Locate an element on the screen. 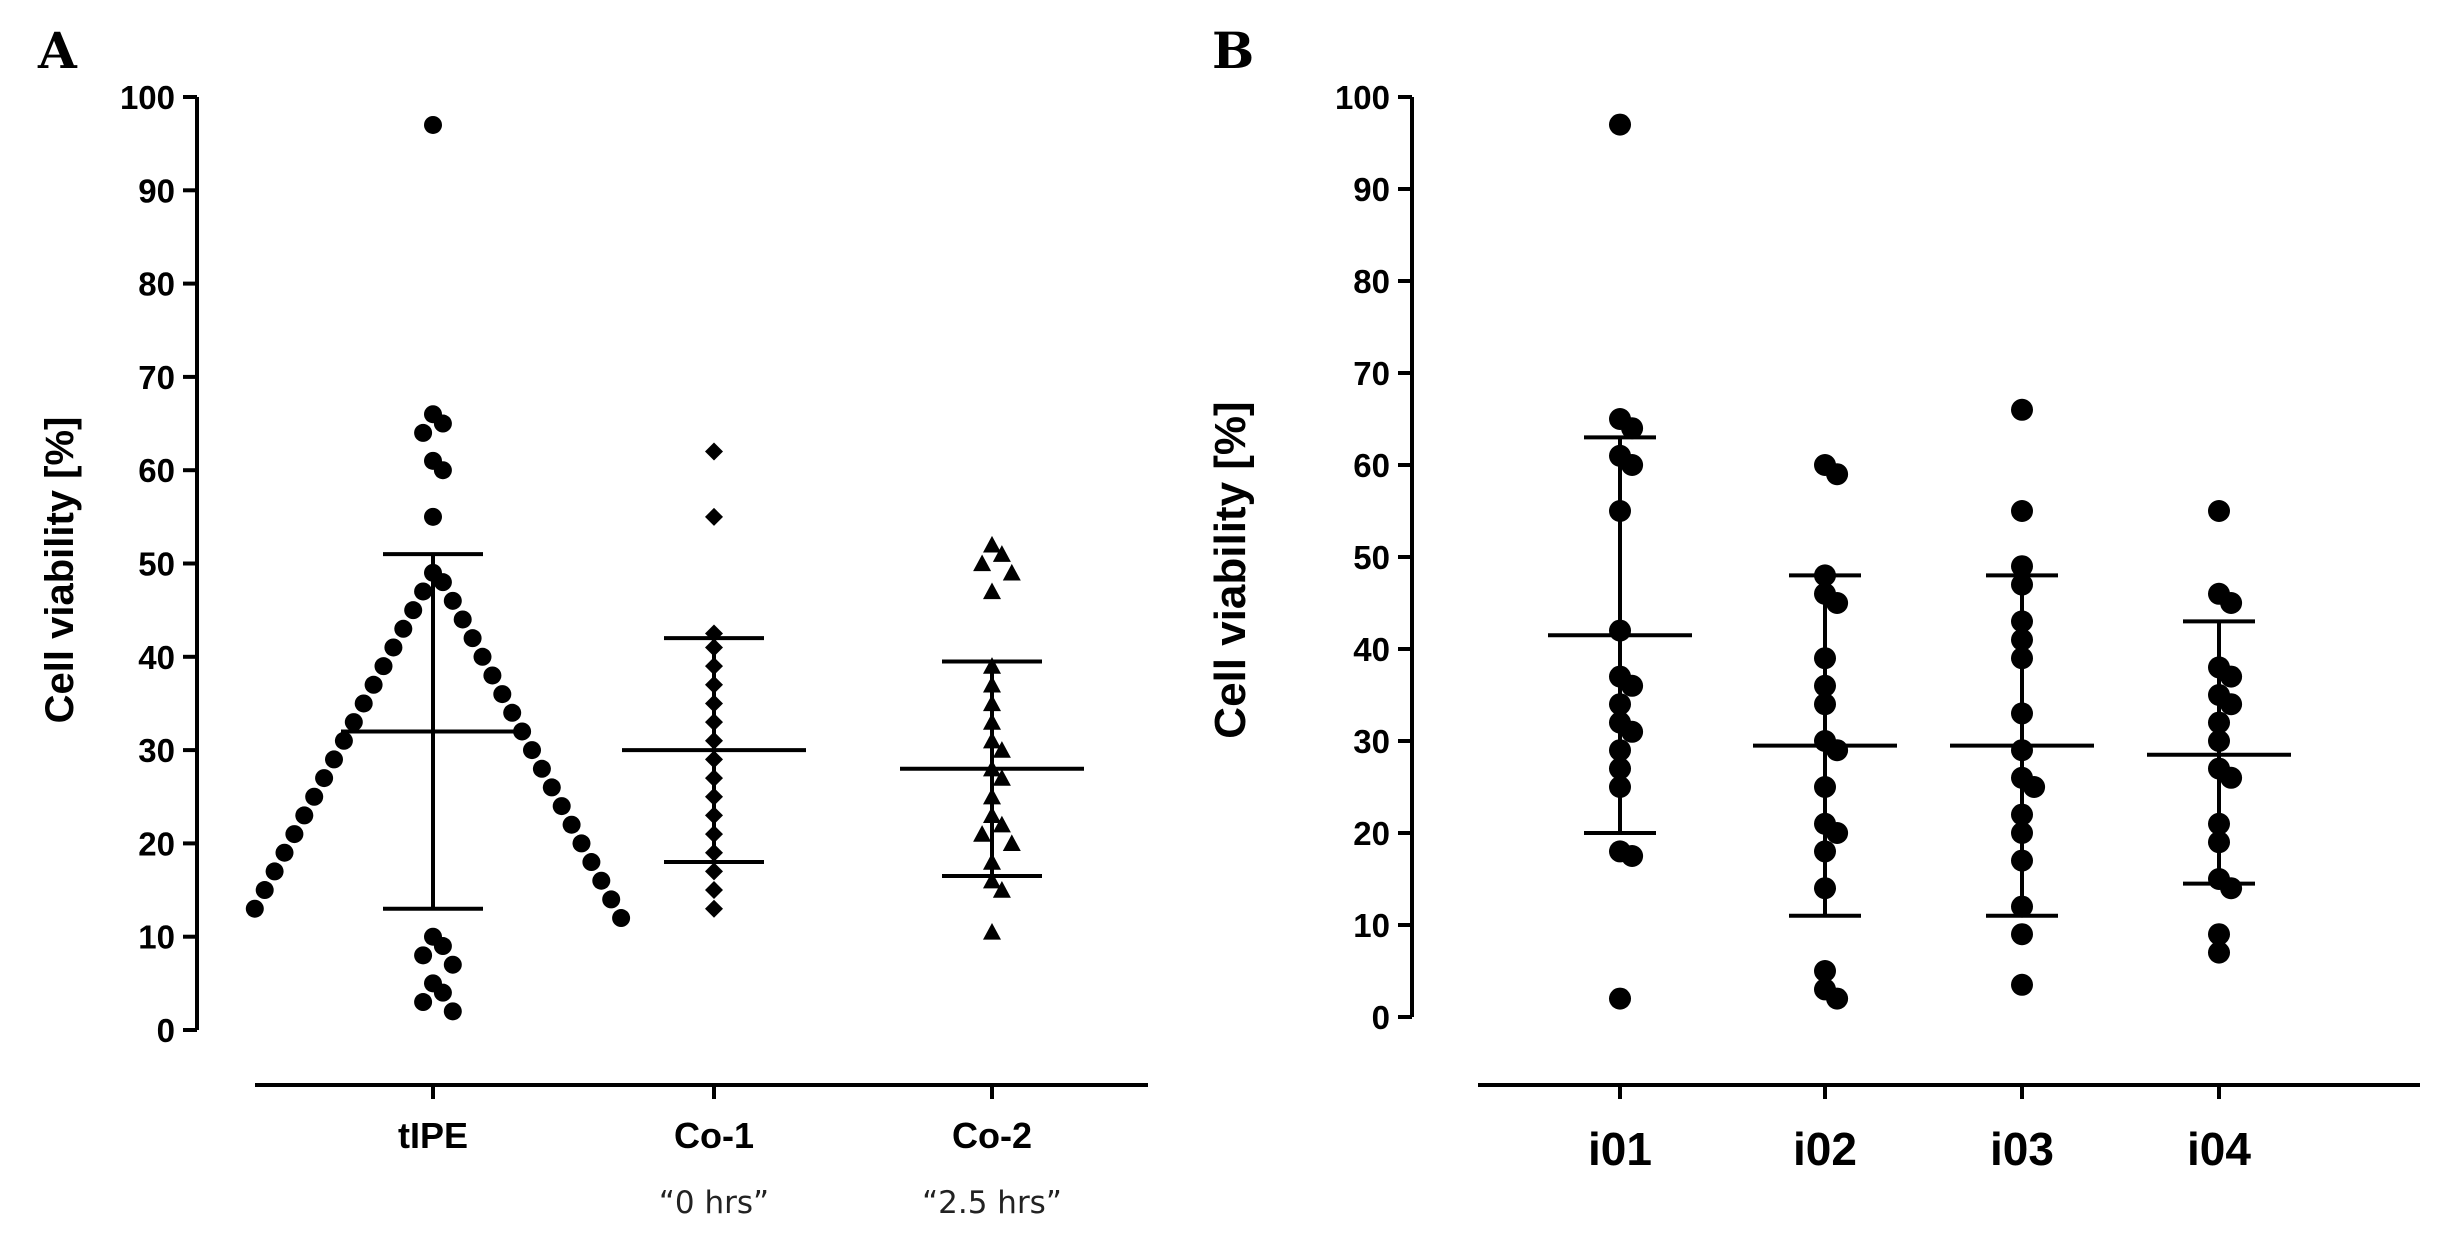 The width and height of the screenshot is (2437, 1241). panelB-category-label: i02 is located at coordinates (1825, 1149).